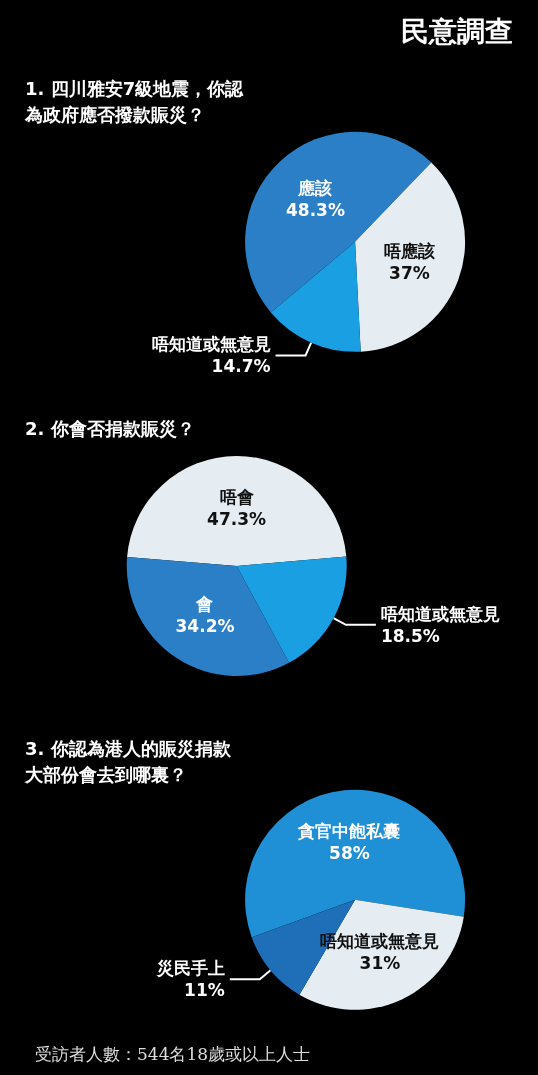  Describe the element at coordinates (190, 968) in the screenshot. I see `slice-label: 災民手上` at that location.